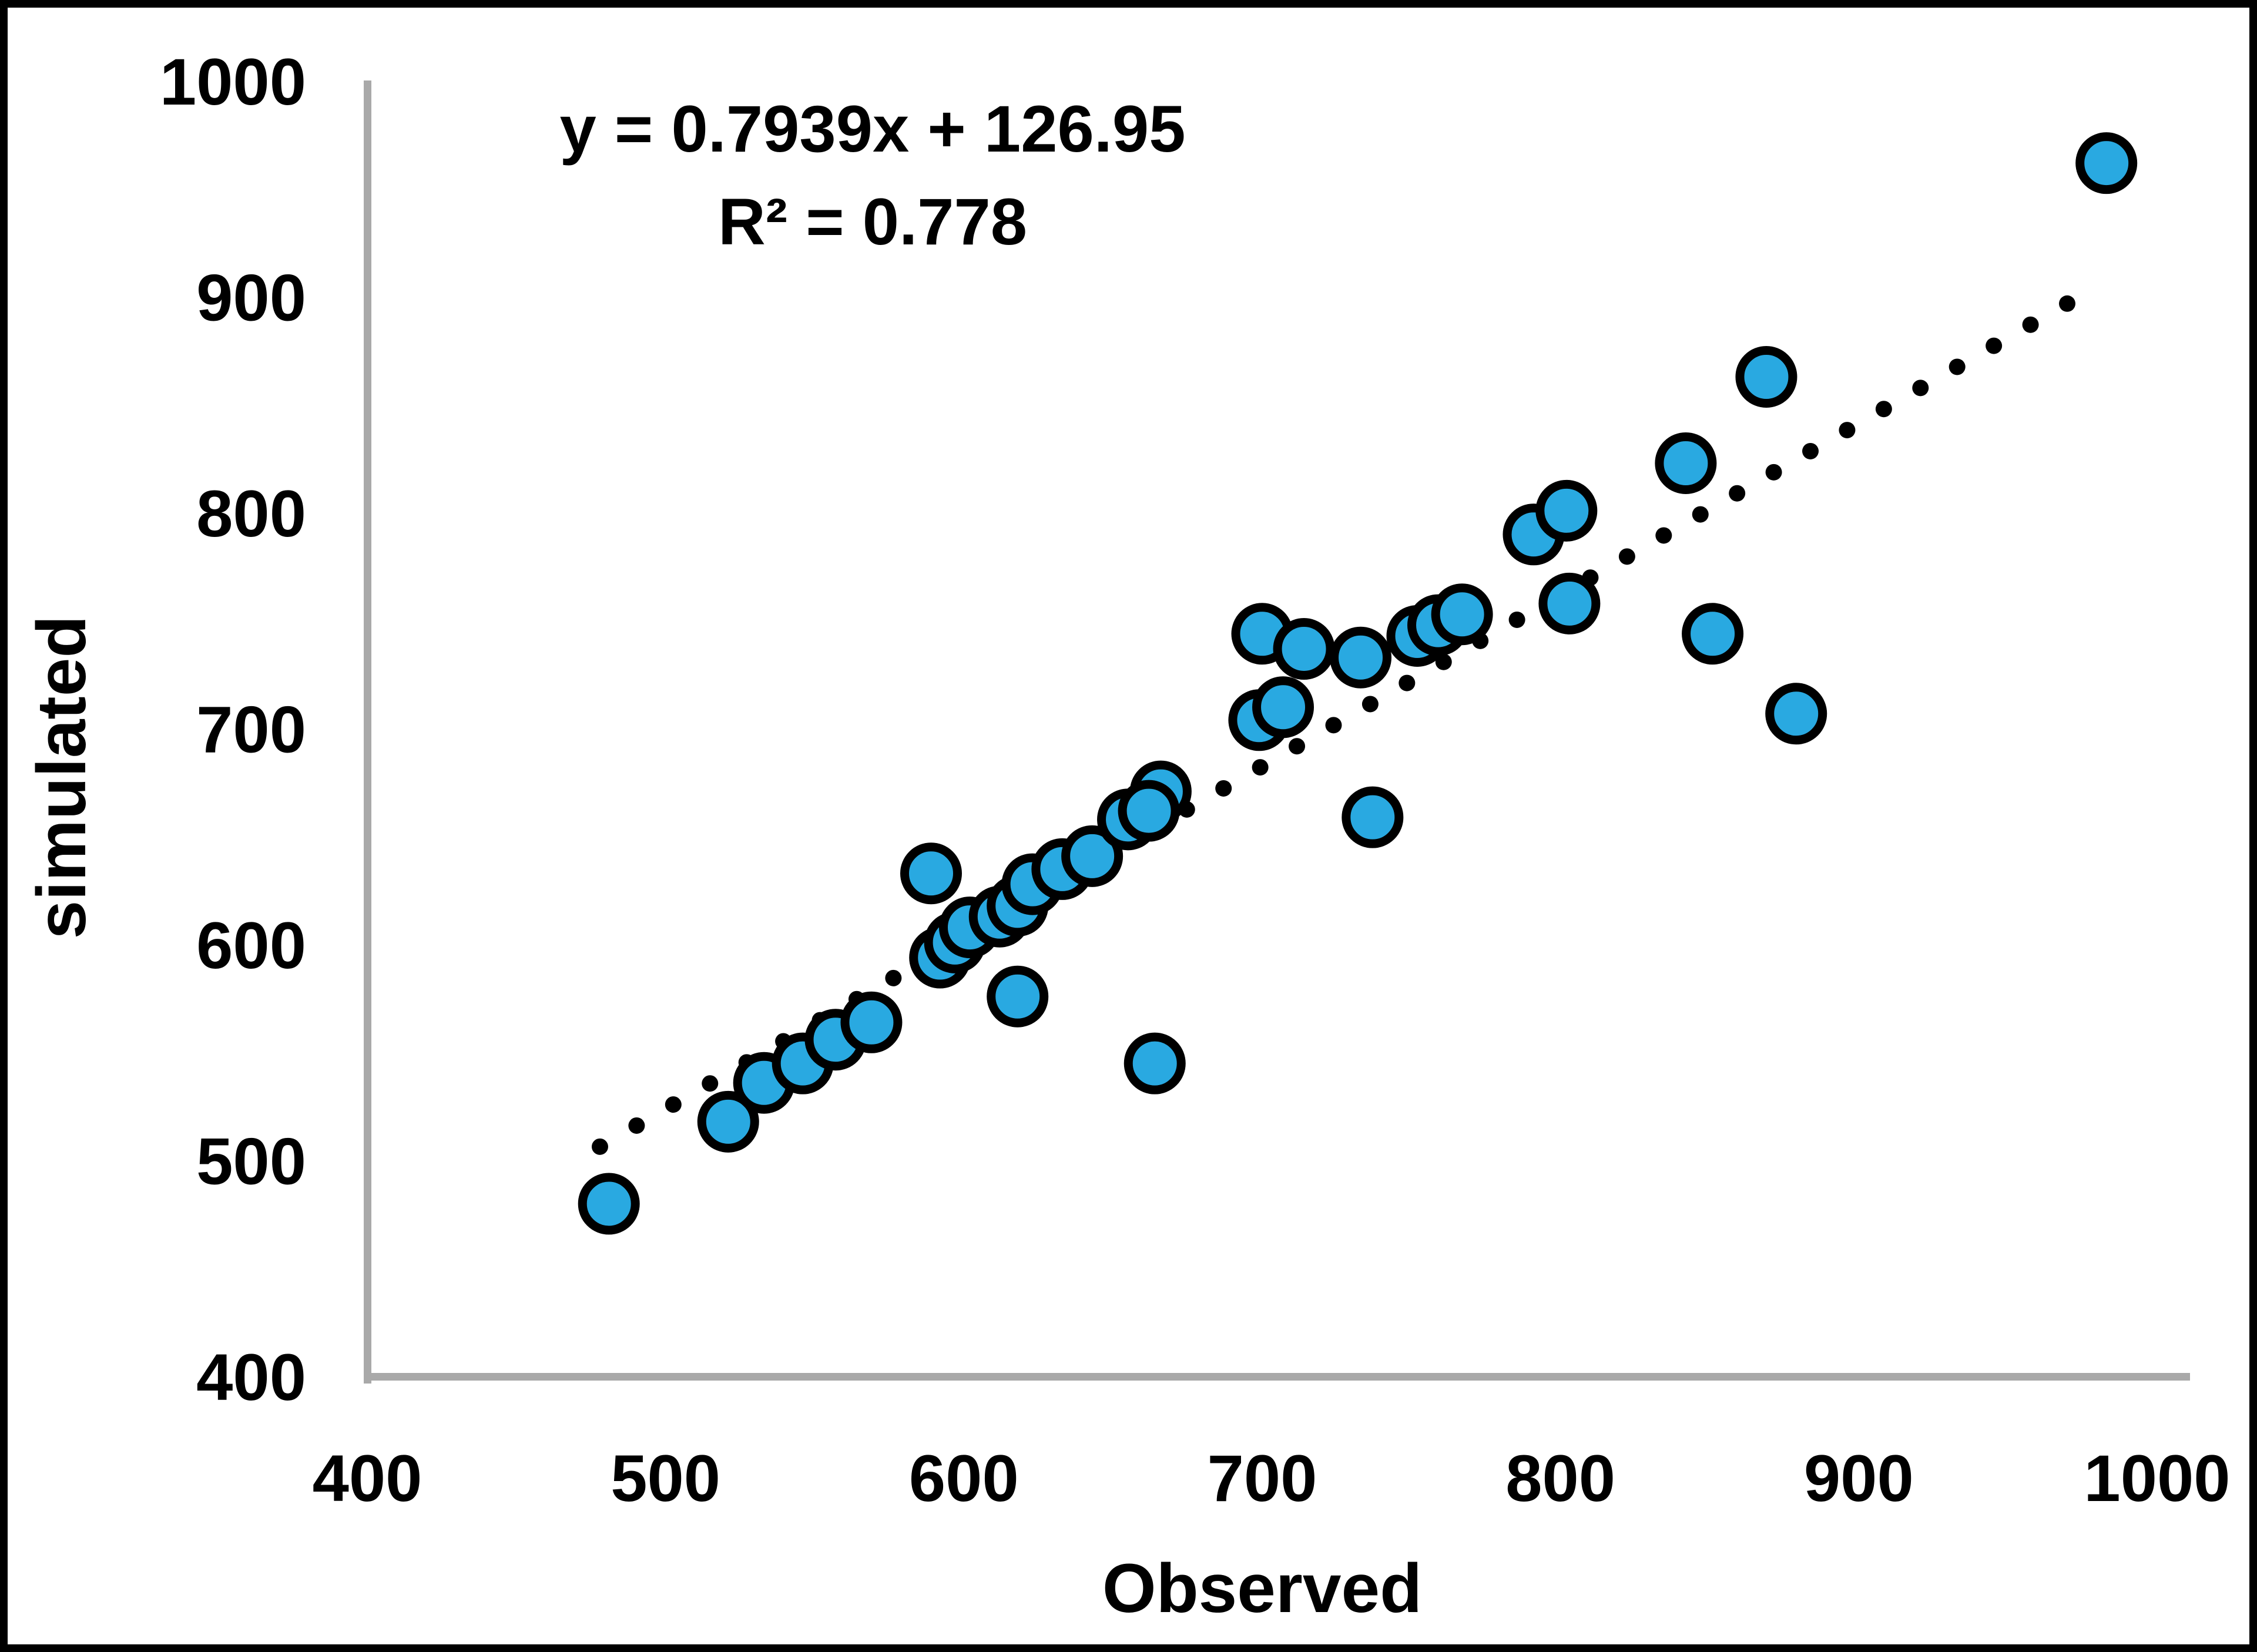  I want to click on y-tick-label: 500, so click(251, 1161).